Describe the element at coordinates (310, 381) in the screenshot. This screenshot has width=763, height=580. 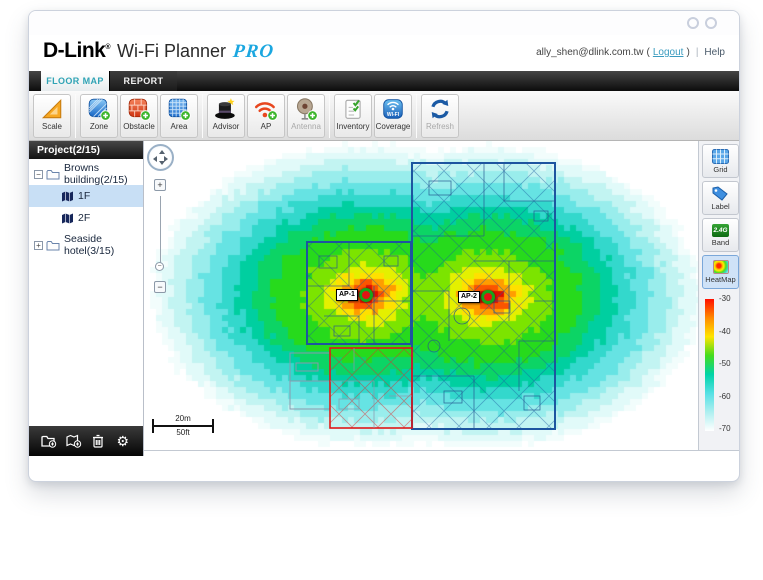
I see `annex-outline` at that location.